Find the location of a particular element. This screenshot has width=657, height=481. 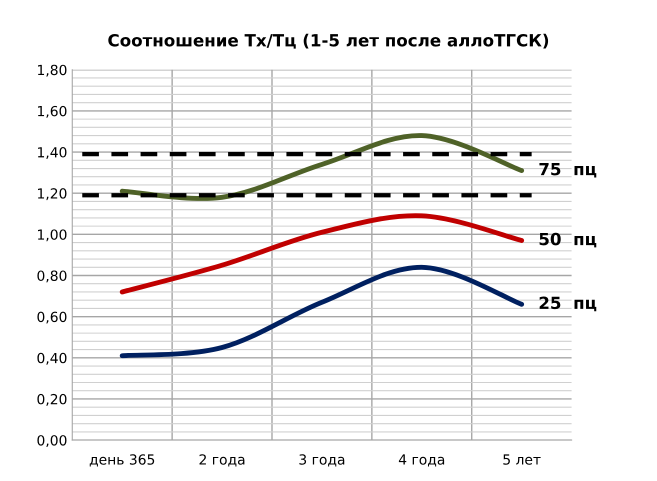

y-tick-label: 0,40 is located at coordinates (51, 358).